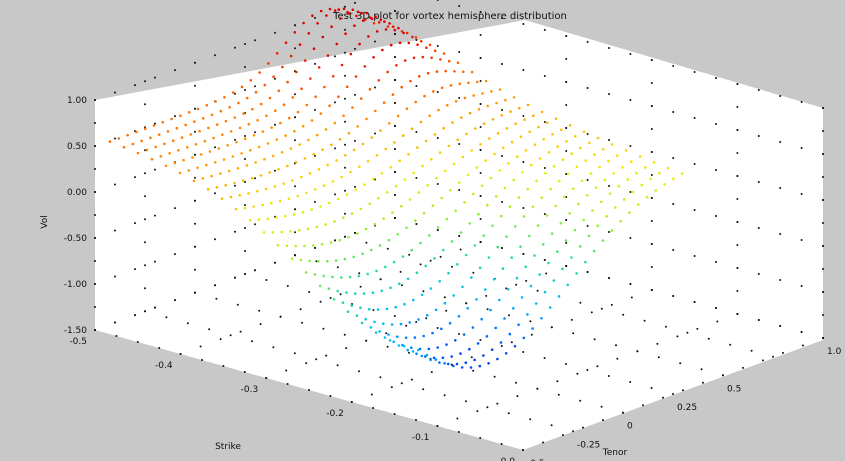 This screenshot has width=845, height=461. What do you see at coordinates (245, 228) in the screenshot?
I see `grid-line-horizontal` at bounding box center [245, 228].